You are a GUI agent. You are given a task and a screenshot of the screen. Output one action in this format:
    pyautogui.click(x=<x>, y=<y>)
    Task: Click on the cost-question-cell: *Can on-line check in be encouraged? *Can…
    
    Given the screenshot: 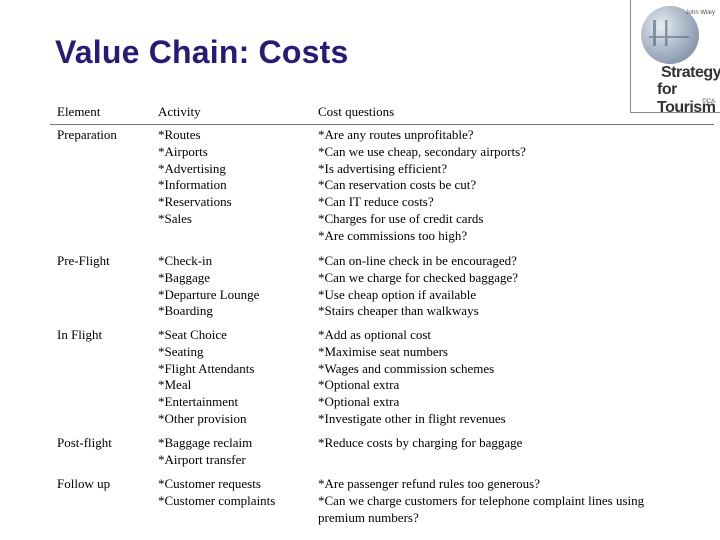 What is the action you would take?
    pyautogui.click(x=508, y=286)
    